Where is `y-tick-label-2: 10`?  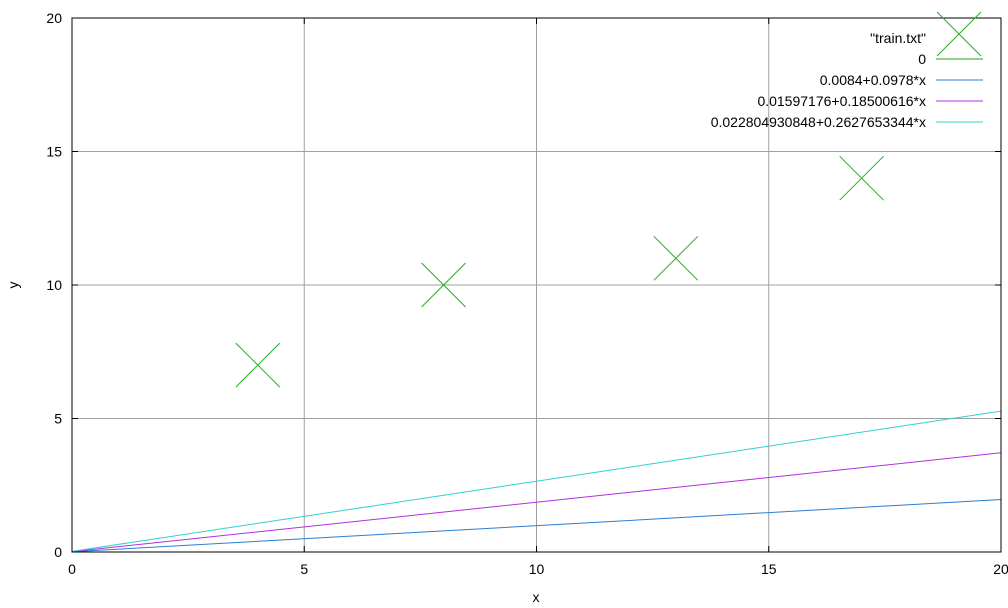 y-tick-label-2: 10 is located at coordinates (54, 285).